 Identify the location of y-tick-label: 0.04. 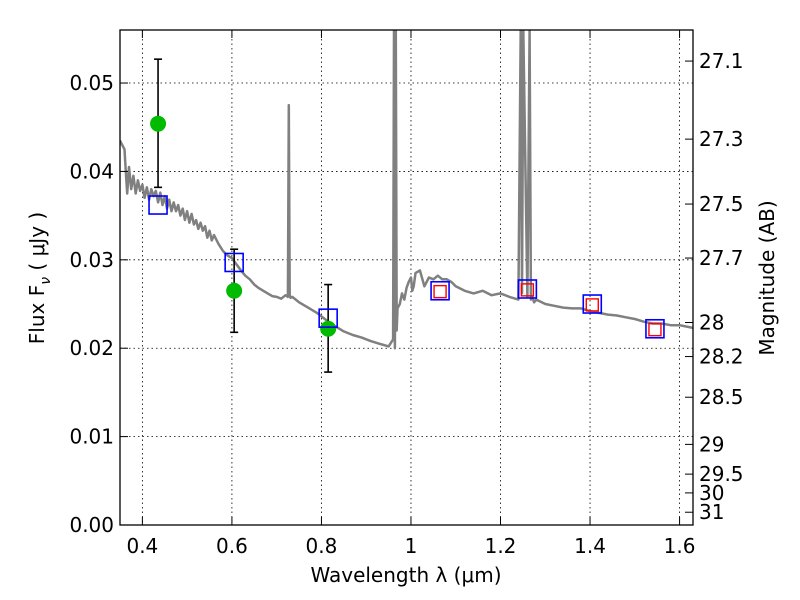
(91, 171).